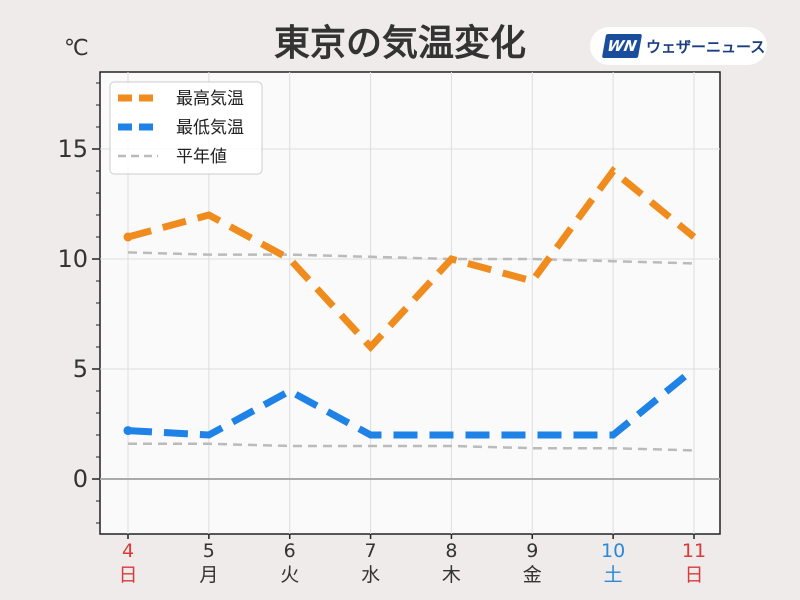  What do you see at coordinates (128, 551) in the screenshot?
I see `x-tick-date: 4` at bounding box center [128, 551].